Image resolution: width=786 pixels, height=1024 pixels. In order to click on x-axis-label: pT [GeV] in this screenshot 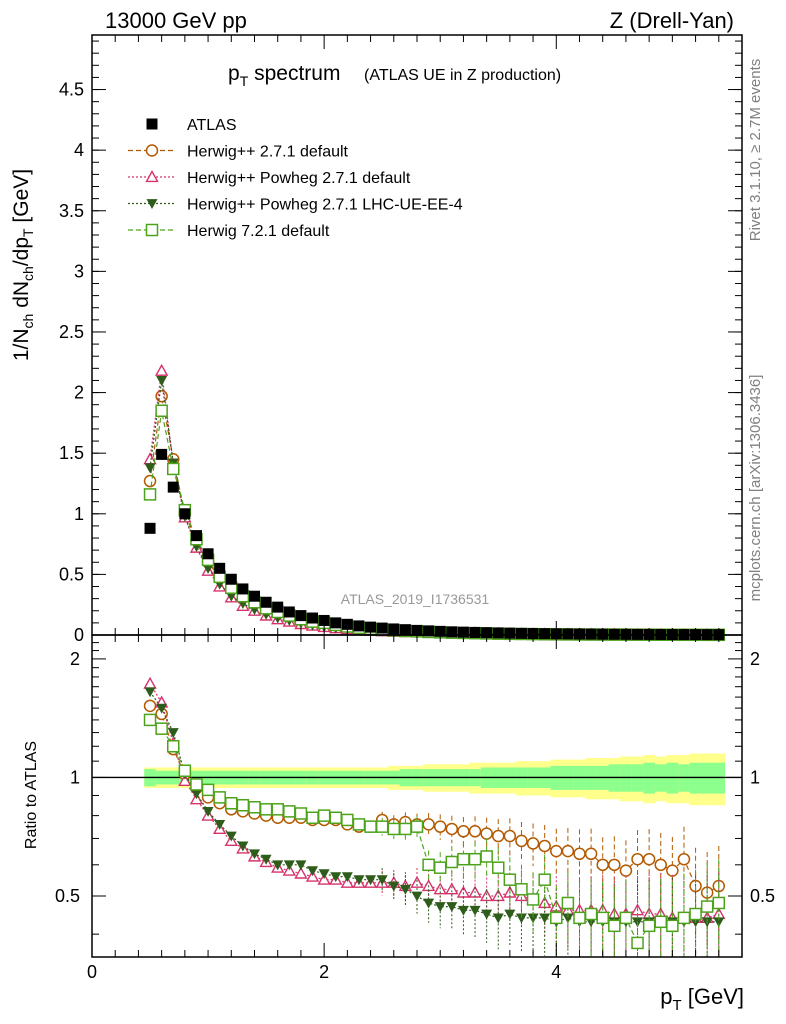, I will do `click(702, 999)`.